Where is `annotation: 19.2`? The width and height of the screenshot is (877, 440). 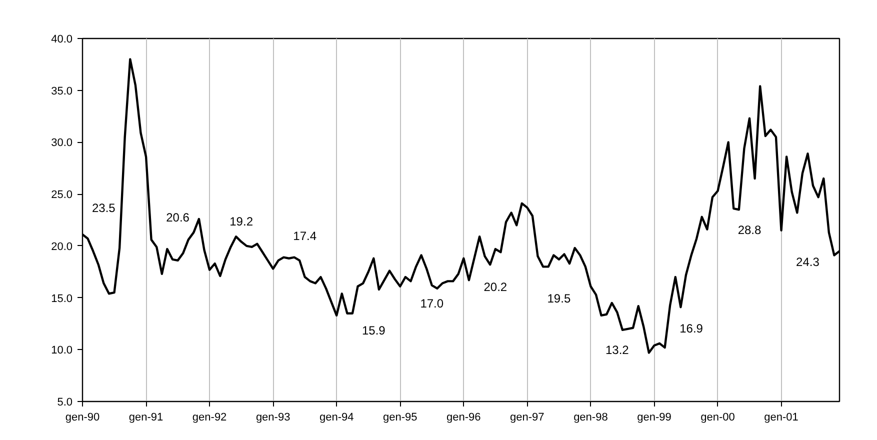 annotation: 19.2 is located at coordinates (242, 221).